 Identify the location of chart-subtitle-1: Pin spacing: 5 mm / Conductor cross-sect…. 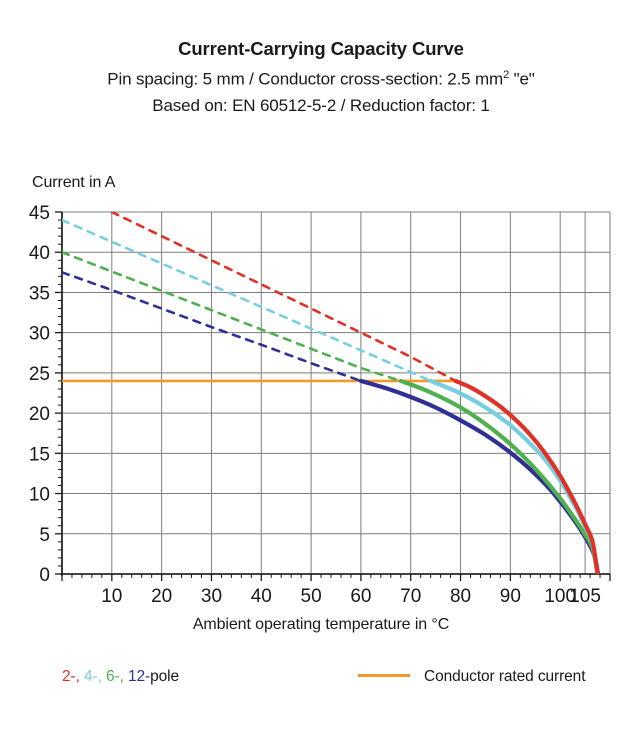
(321, 77).